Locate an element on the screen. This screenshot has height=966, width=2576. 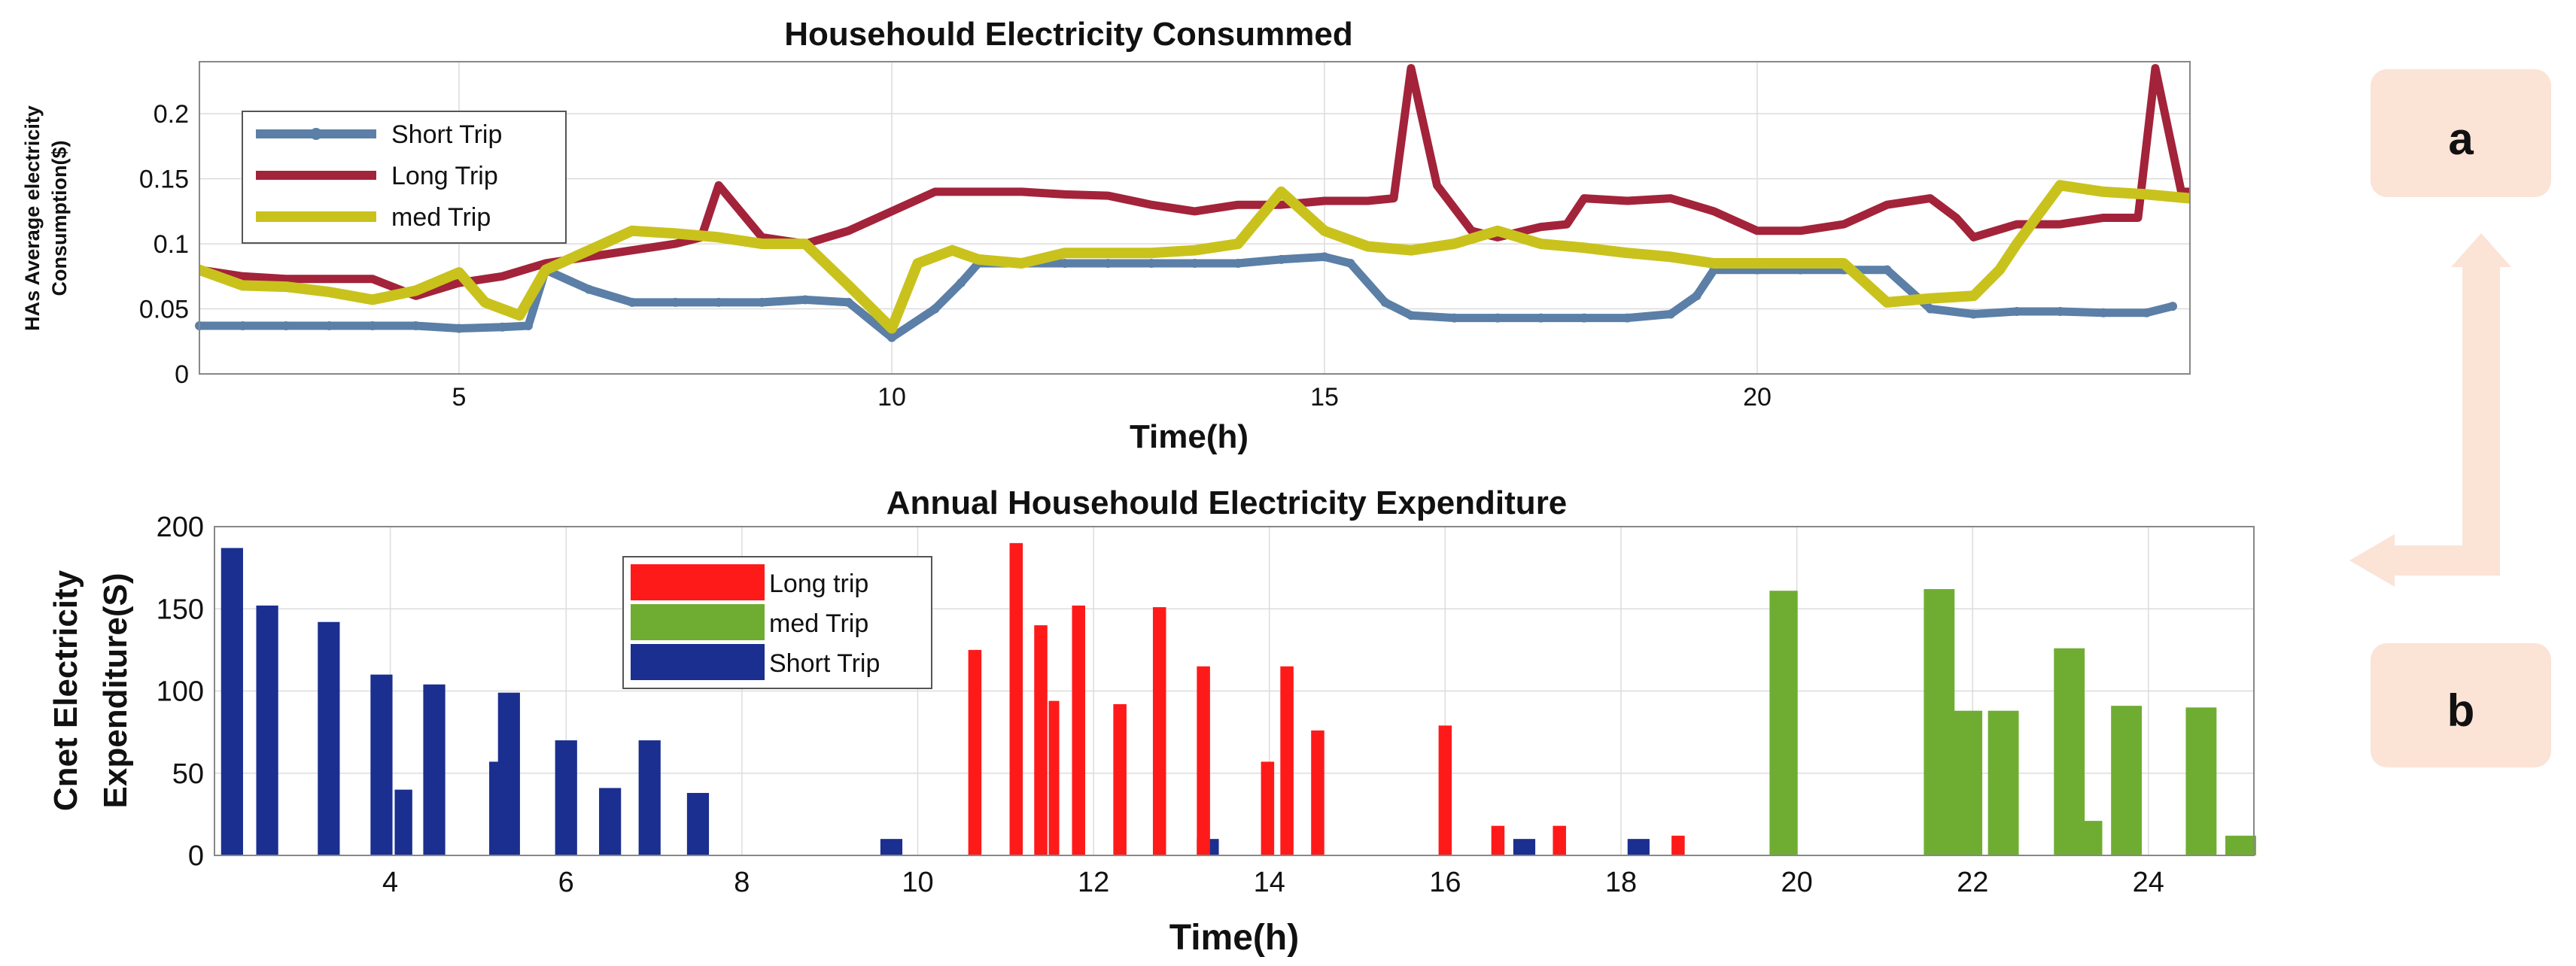
chart-a-xtick-label: 15 is located at coordinates (1324, 398).